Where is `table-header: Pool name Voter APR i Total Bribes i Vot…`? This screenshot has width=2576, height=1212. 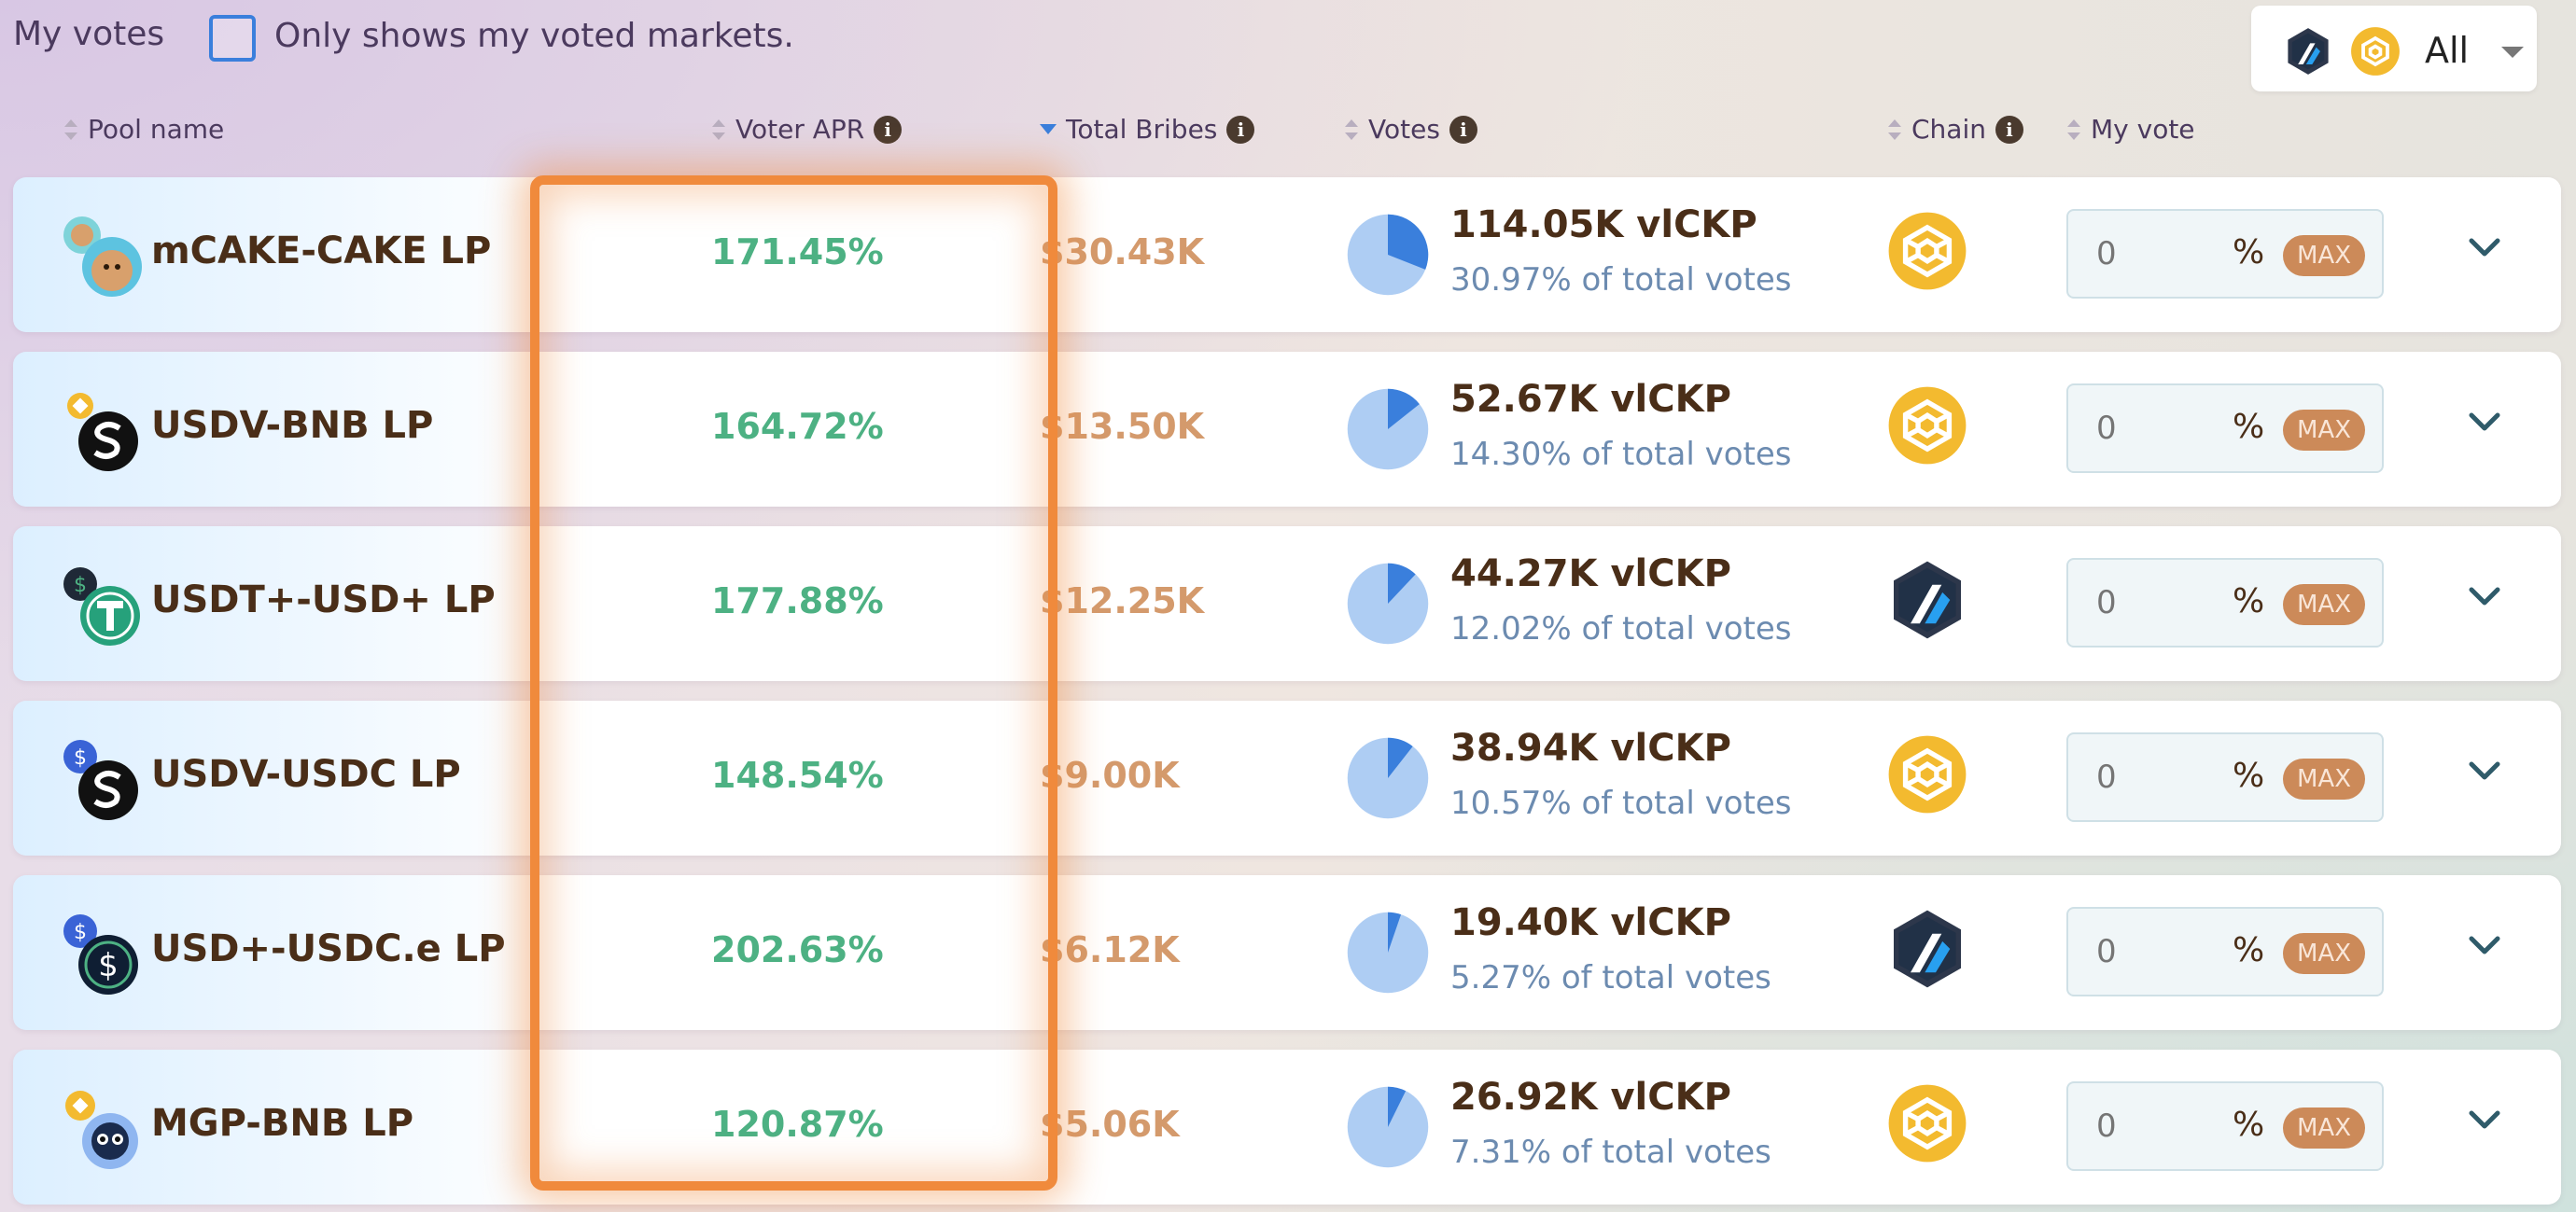
table-header: Pool name Voter APR i Total Bribes i Vot… is located at coordinates (1288, 130).